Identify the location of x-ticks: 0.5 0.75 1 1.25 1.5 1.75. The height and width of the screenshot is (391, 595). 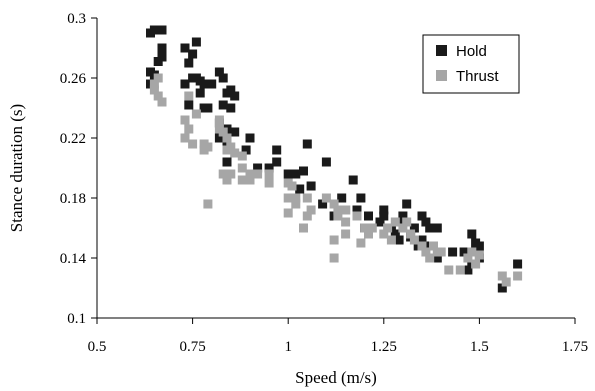
(338, 336).